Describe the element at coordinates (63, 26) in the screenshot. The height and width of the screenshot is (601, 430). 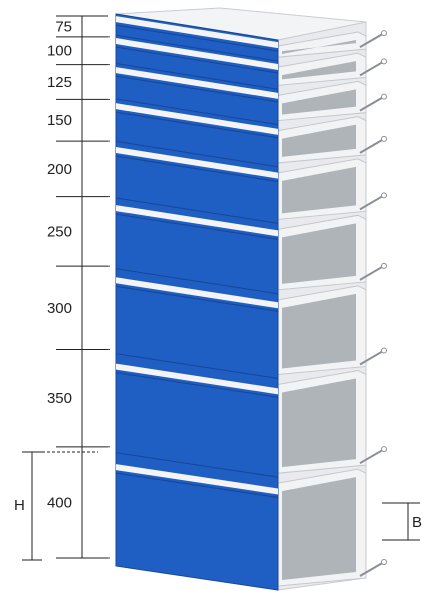
I see `drawer-height-label: 75` at that location.